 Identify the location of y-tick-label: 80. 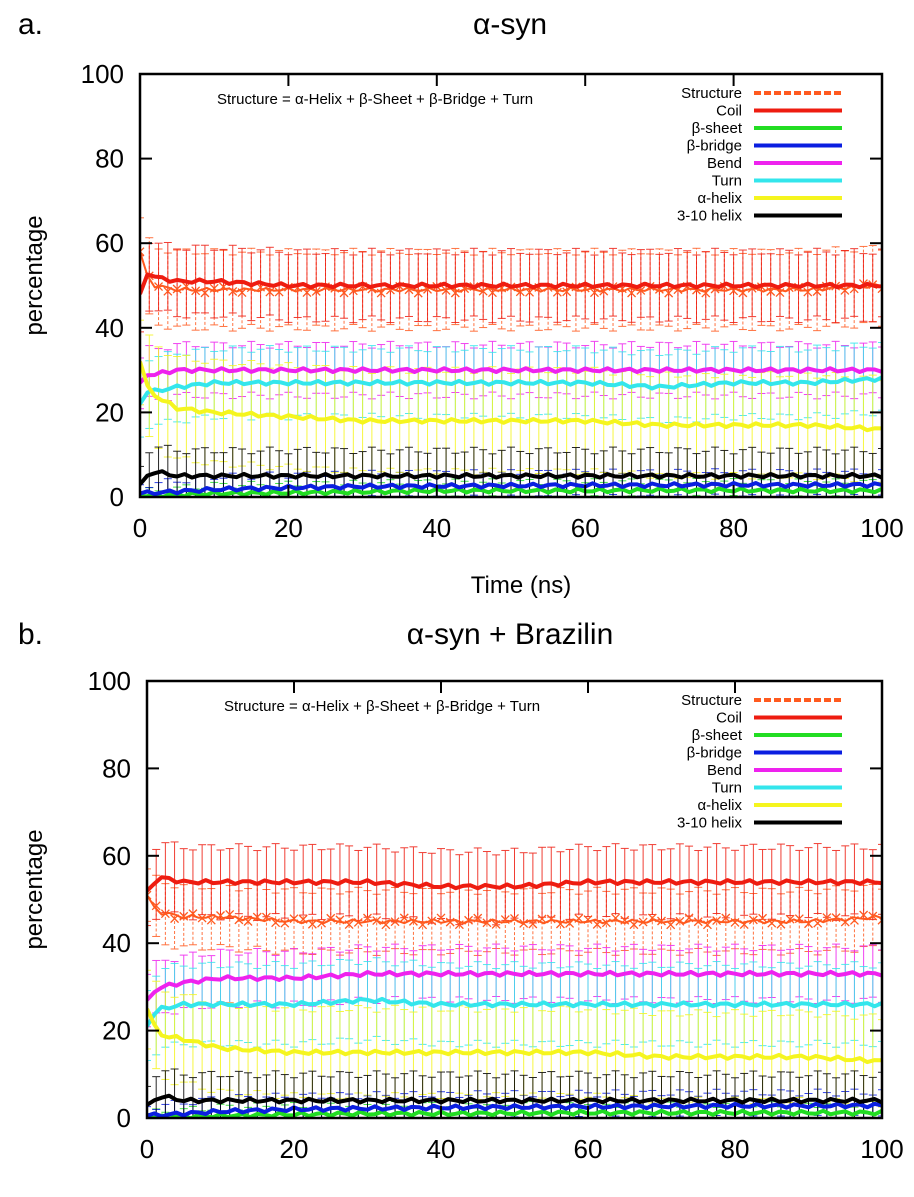
(116, 768).